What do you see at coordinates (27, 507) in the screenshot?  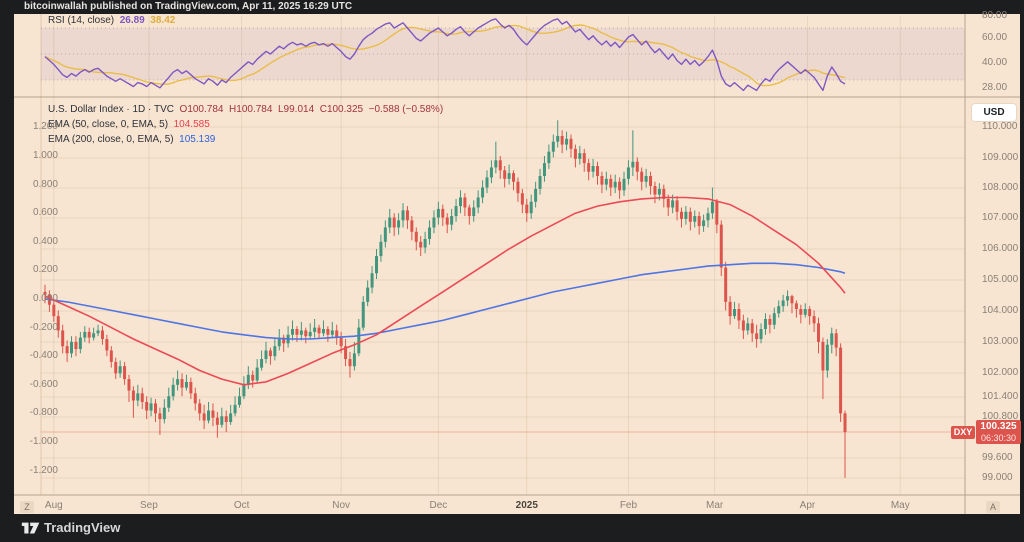 I see `timezone-button: Z` at bounding box center [27, 507].